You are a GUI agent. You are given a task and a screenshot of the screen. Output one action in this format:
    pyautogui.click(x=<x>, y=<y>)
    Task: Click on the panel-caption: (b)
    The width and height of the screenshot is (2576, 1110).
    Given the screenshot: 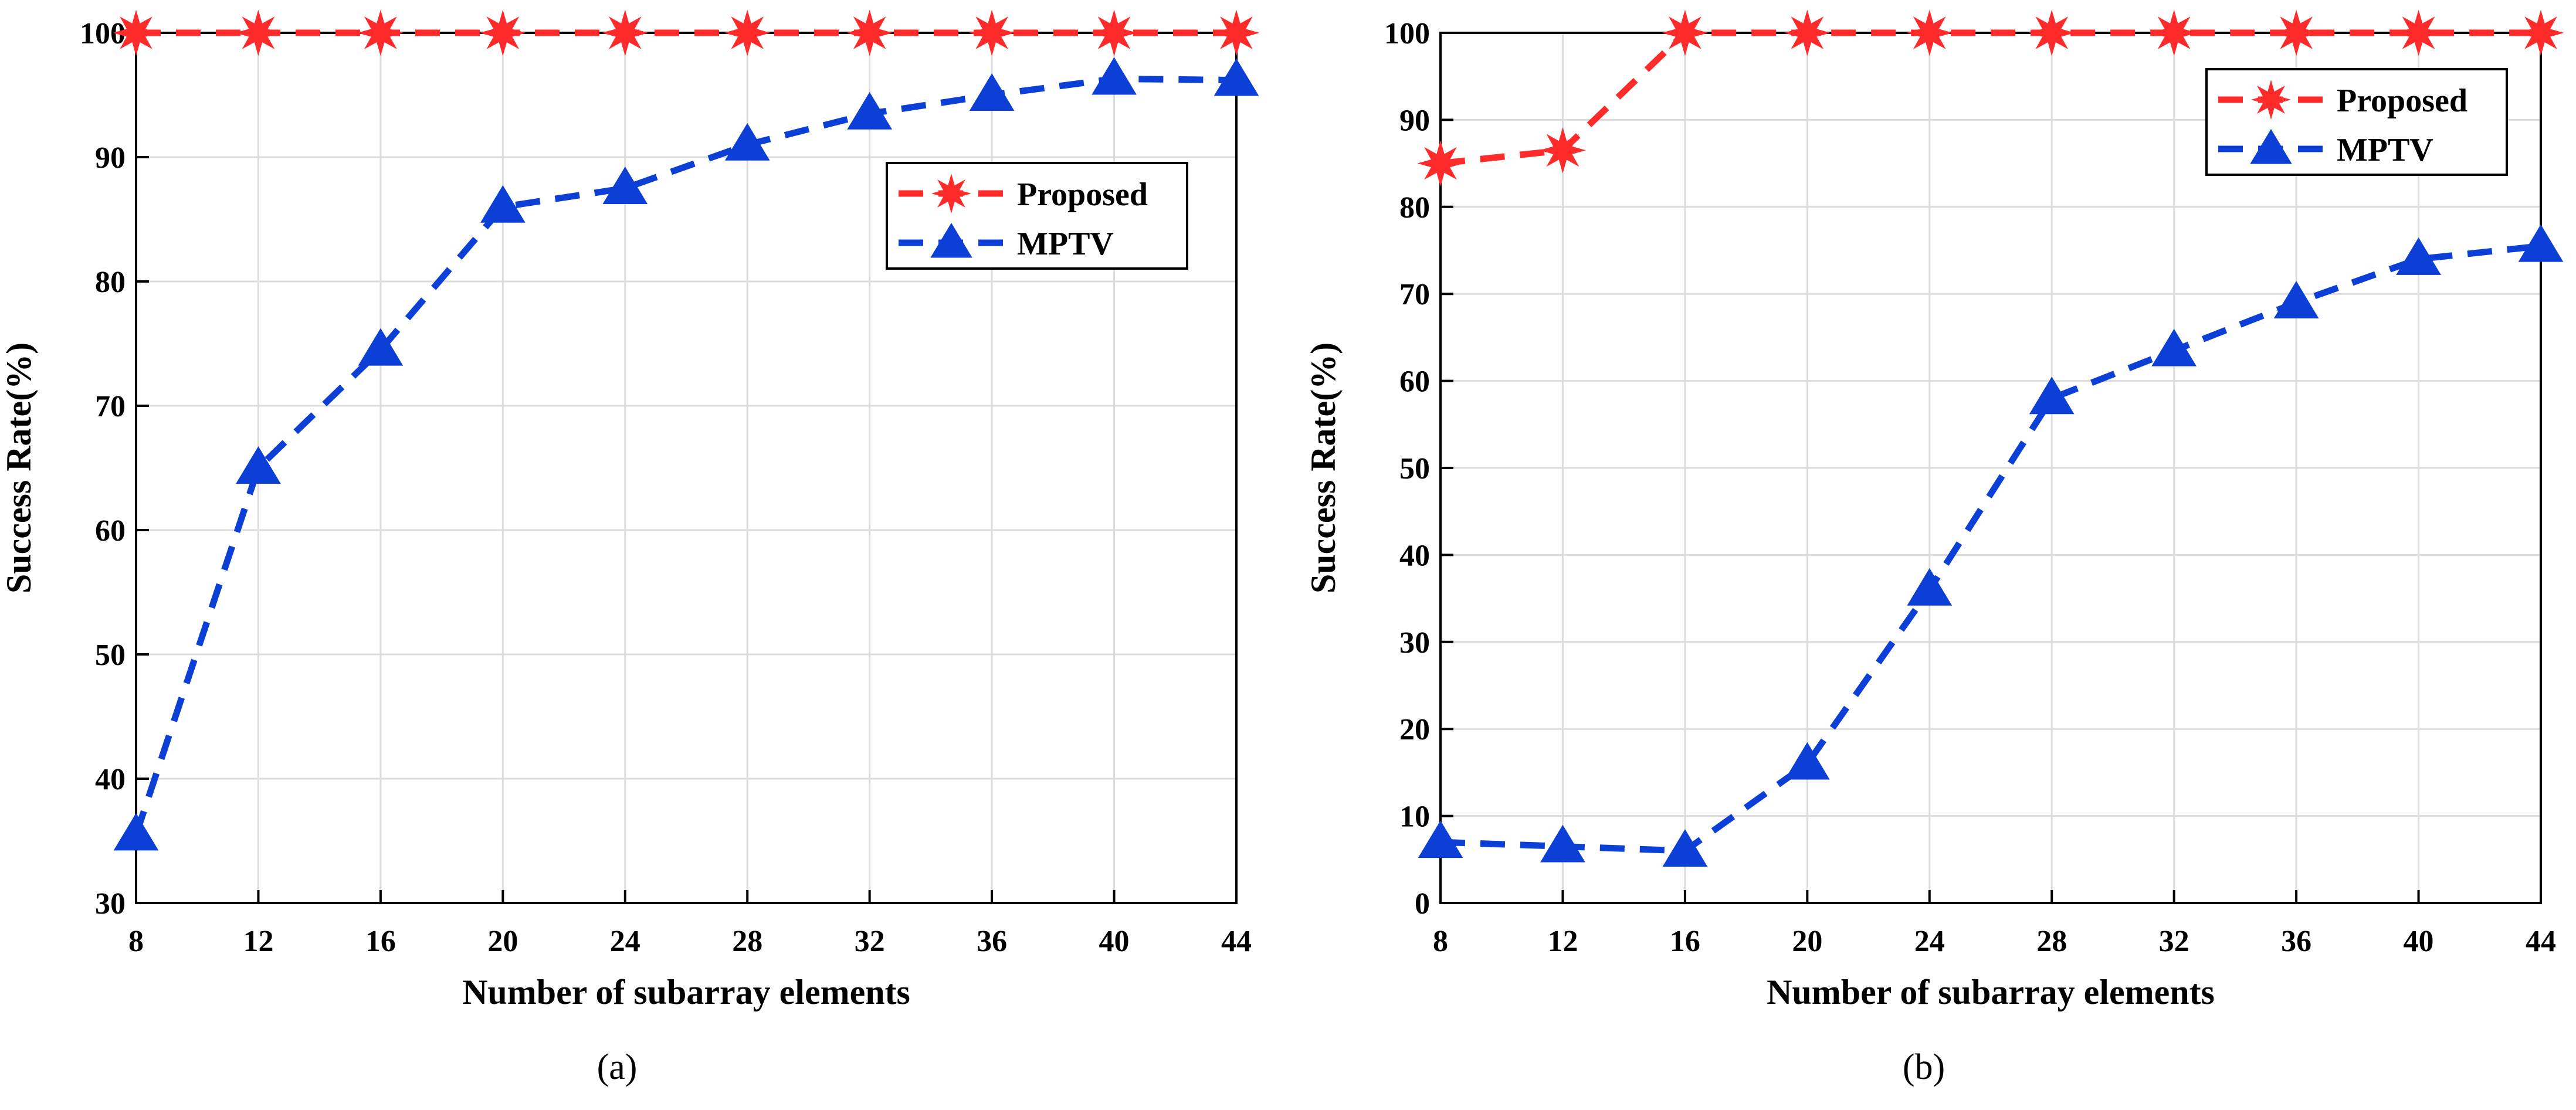 What is the action you would take?
    pyautogui.click(x=1924, y=1067)
    